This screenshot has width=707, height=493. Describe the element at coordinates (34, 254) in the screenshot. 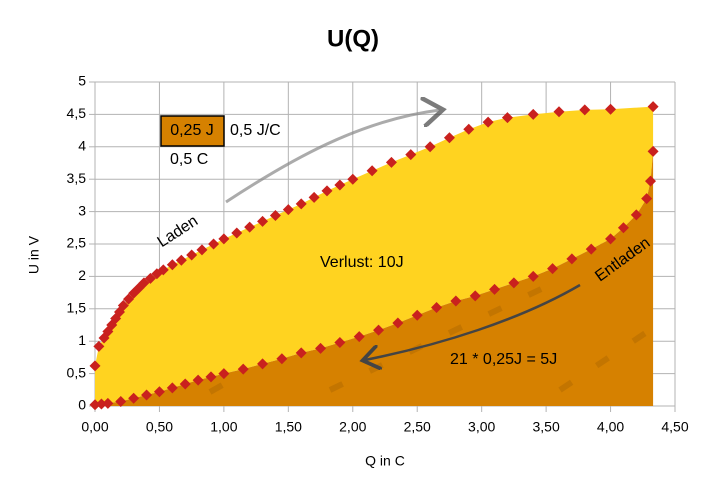

I see `y-axis-label: U in V` at that location.